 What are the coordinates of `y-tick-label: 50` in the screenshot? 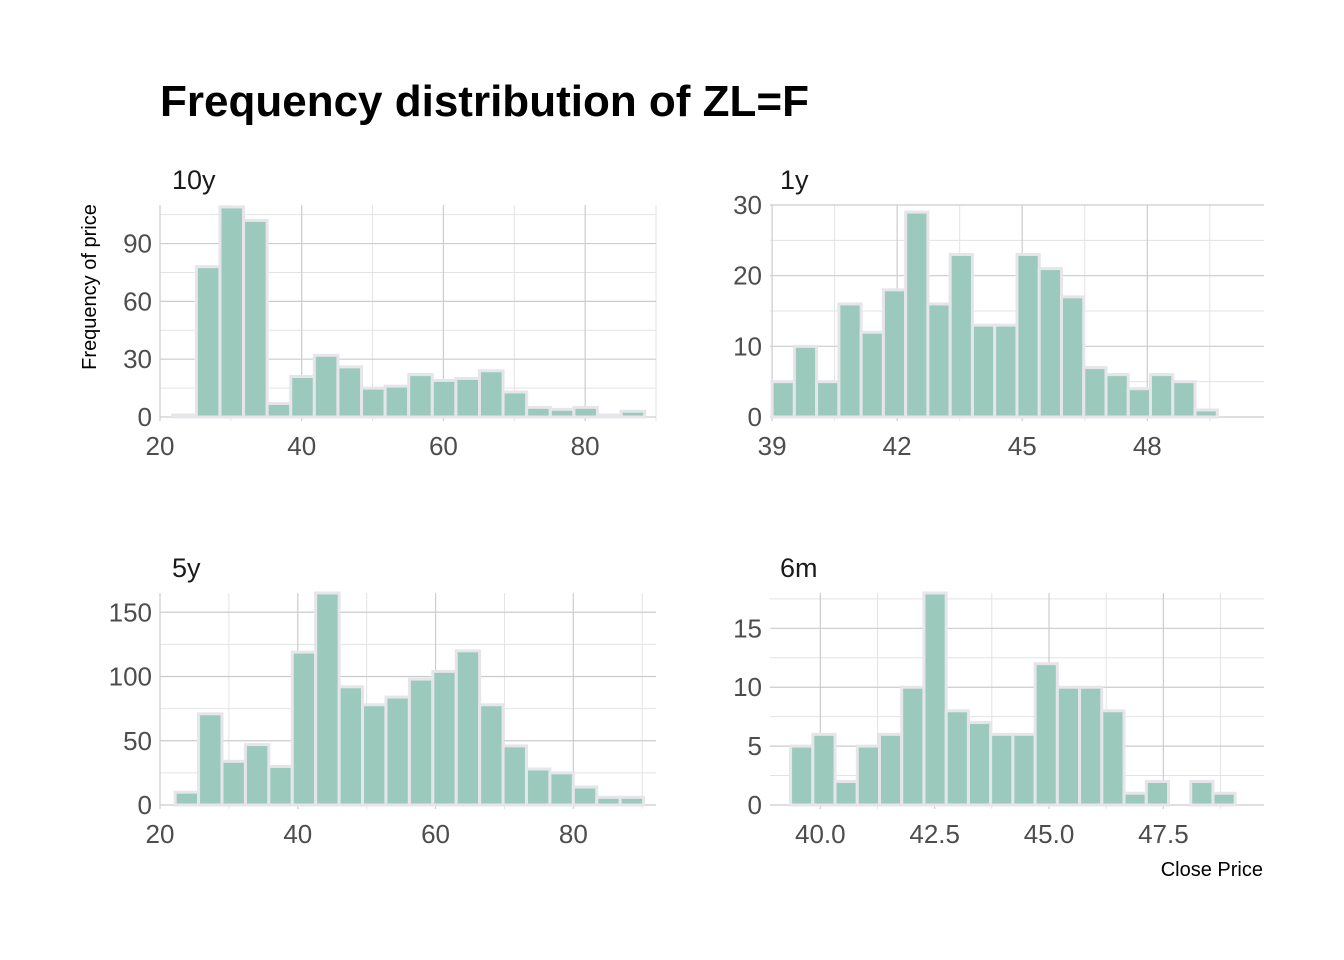 It's located at (137, 741).